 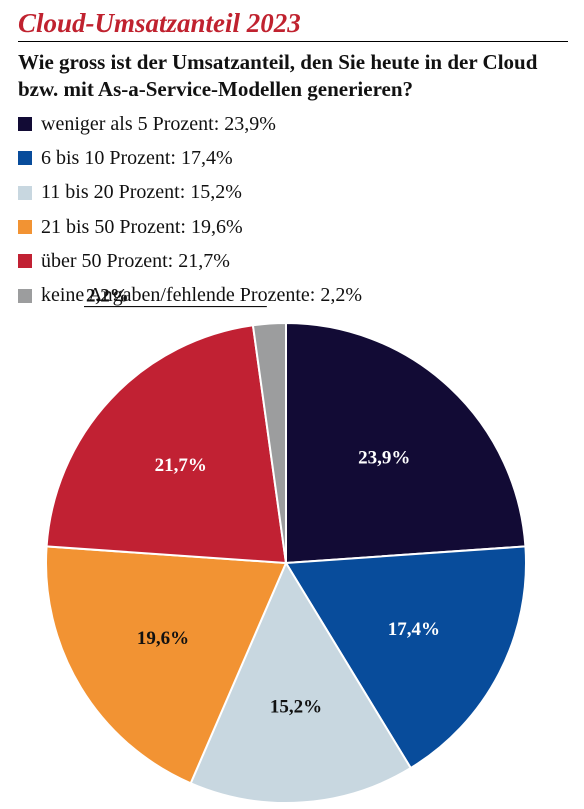 What do you see at coordinates (296, 707) in the screenshot?
I see `slice-value-label: 15,2%` at bounding box center [296, 707].